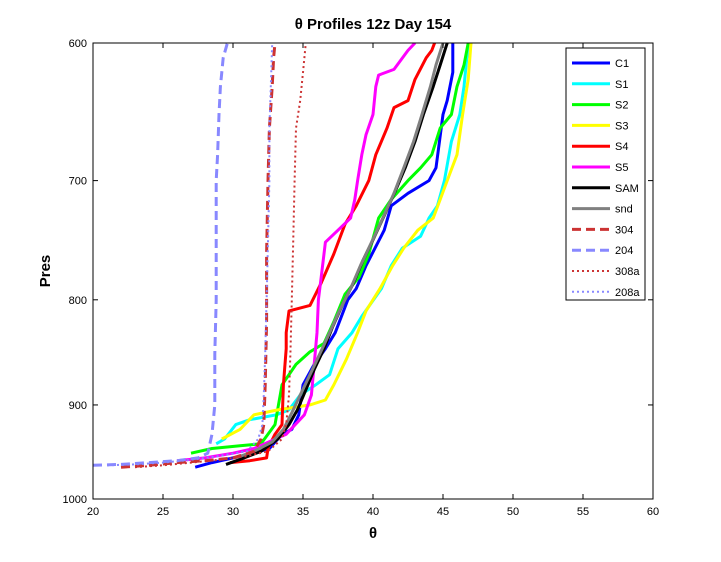 The height and width of the screenshot is (562, 721). I want to click on x-tick-label-35: 35, so click(303, 512).